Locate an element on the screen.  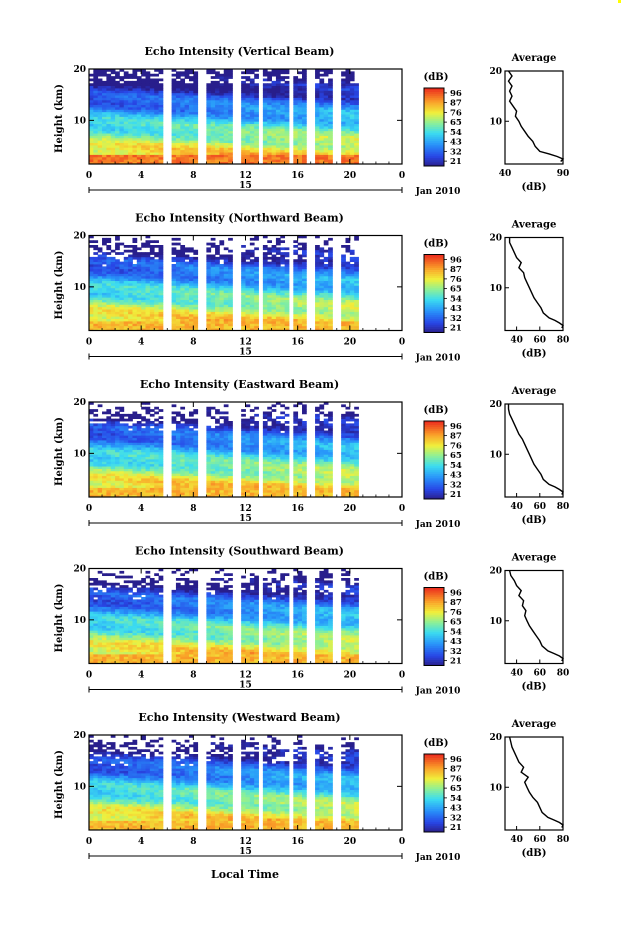
colorbar-tick-label: 43 is located at coordinates (456, 309).